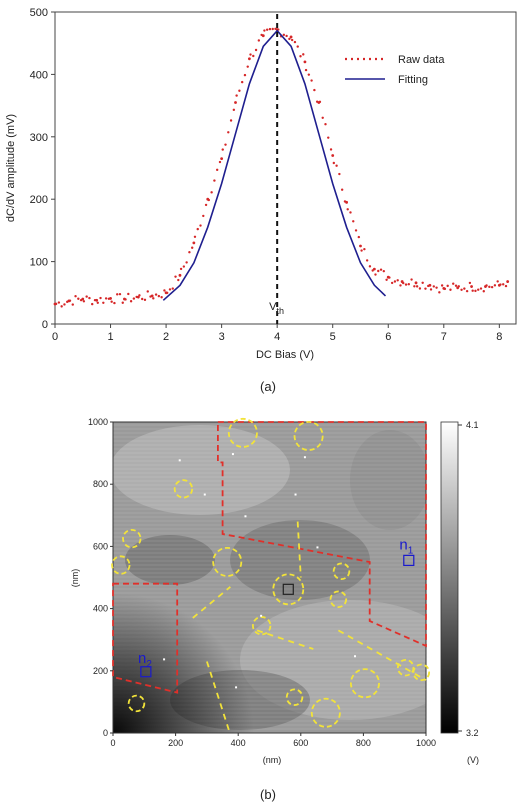  What do you see at coordinates (333, 337) in the screenshot?
I see `a-xtick-label: 5` at bounding box center [333, 337].